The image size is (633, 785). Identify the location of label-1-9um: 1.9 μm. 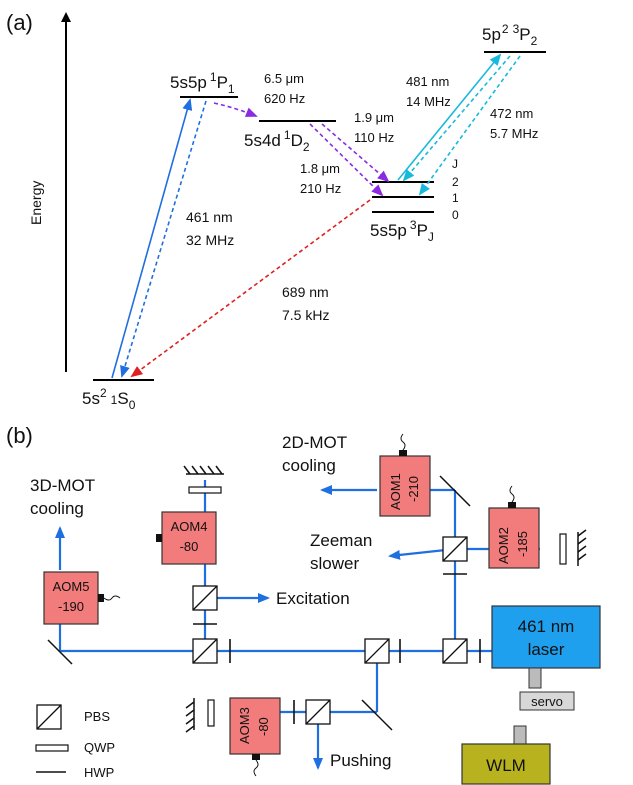
(374, 117).